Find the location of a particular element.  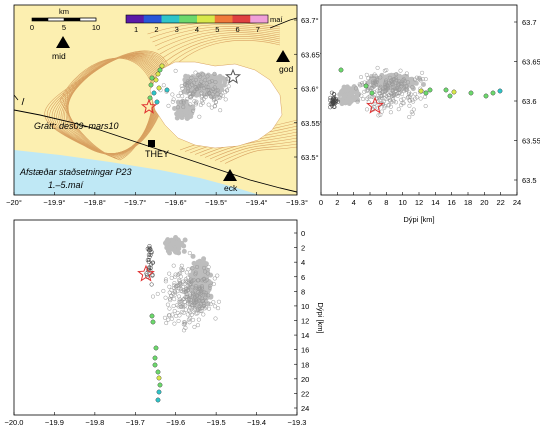

x-tick-label: 24 is located at coordinates (517, 202).